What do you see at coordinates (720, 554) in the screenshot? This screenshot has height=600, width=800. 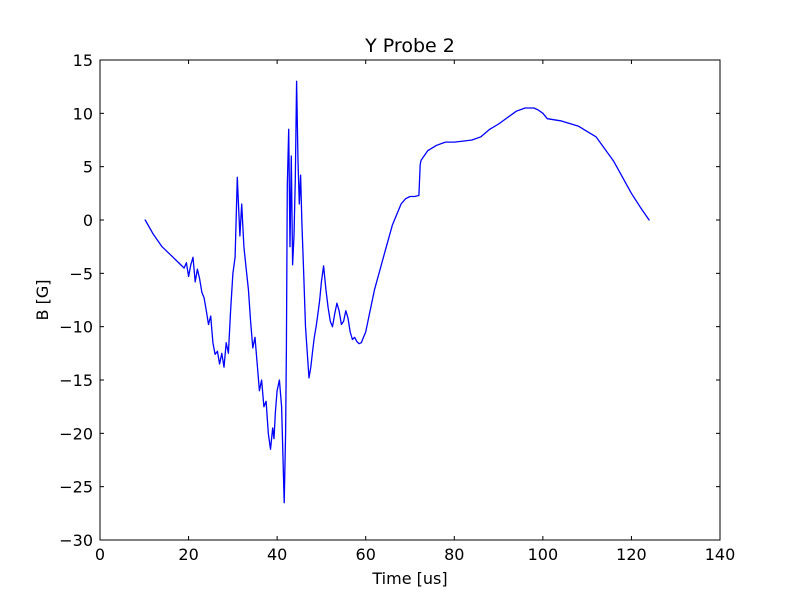 I see `x-tick-label: 140` at bounding box center [720, 554].